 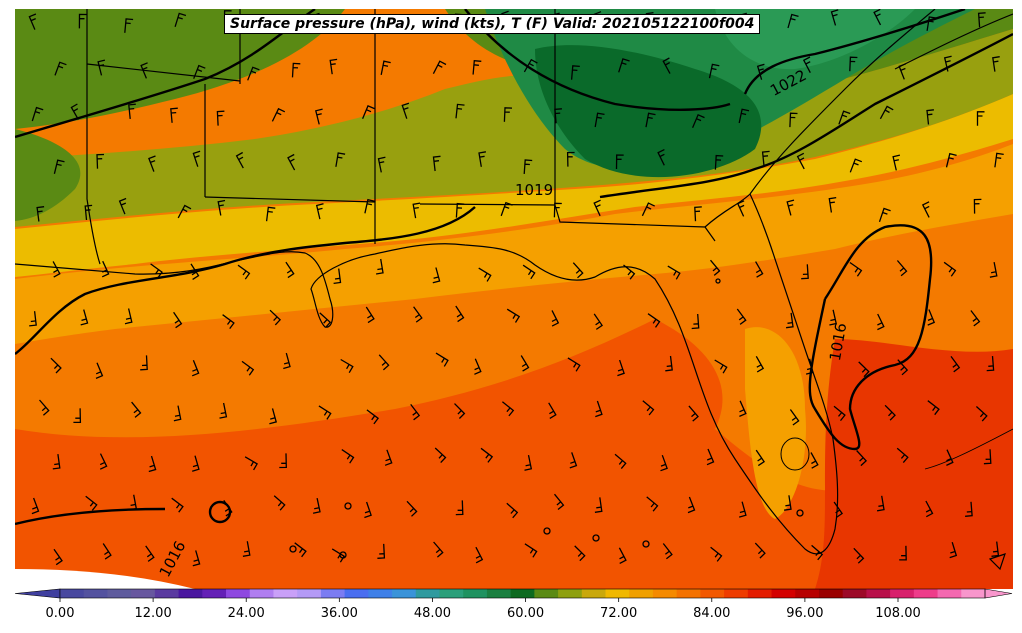 What do you see at coordinates (513, 593) in the screenshot?
I see `colorbar-segments` at bounding box center [513, 593].